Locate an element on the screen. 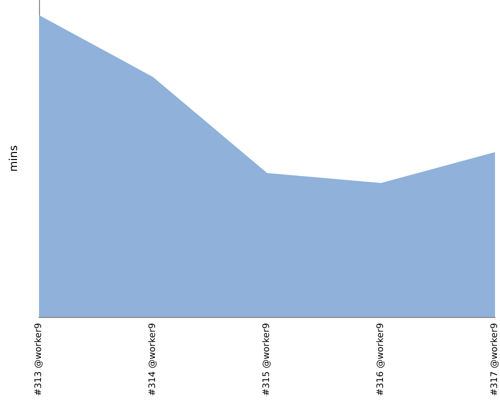 The height and width of the screenshot is (400, 500). x-tick-label: #313 @worker9 is located at coordinates (39, 359).